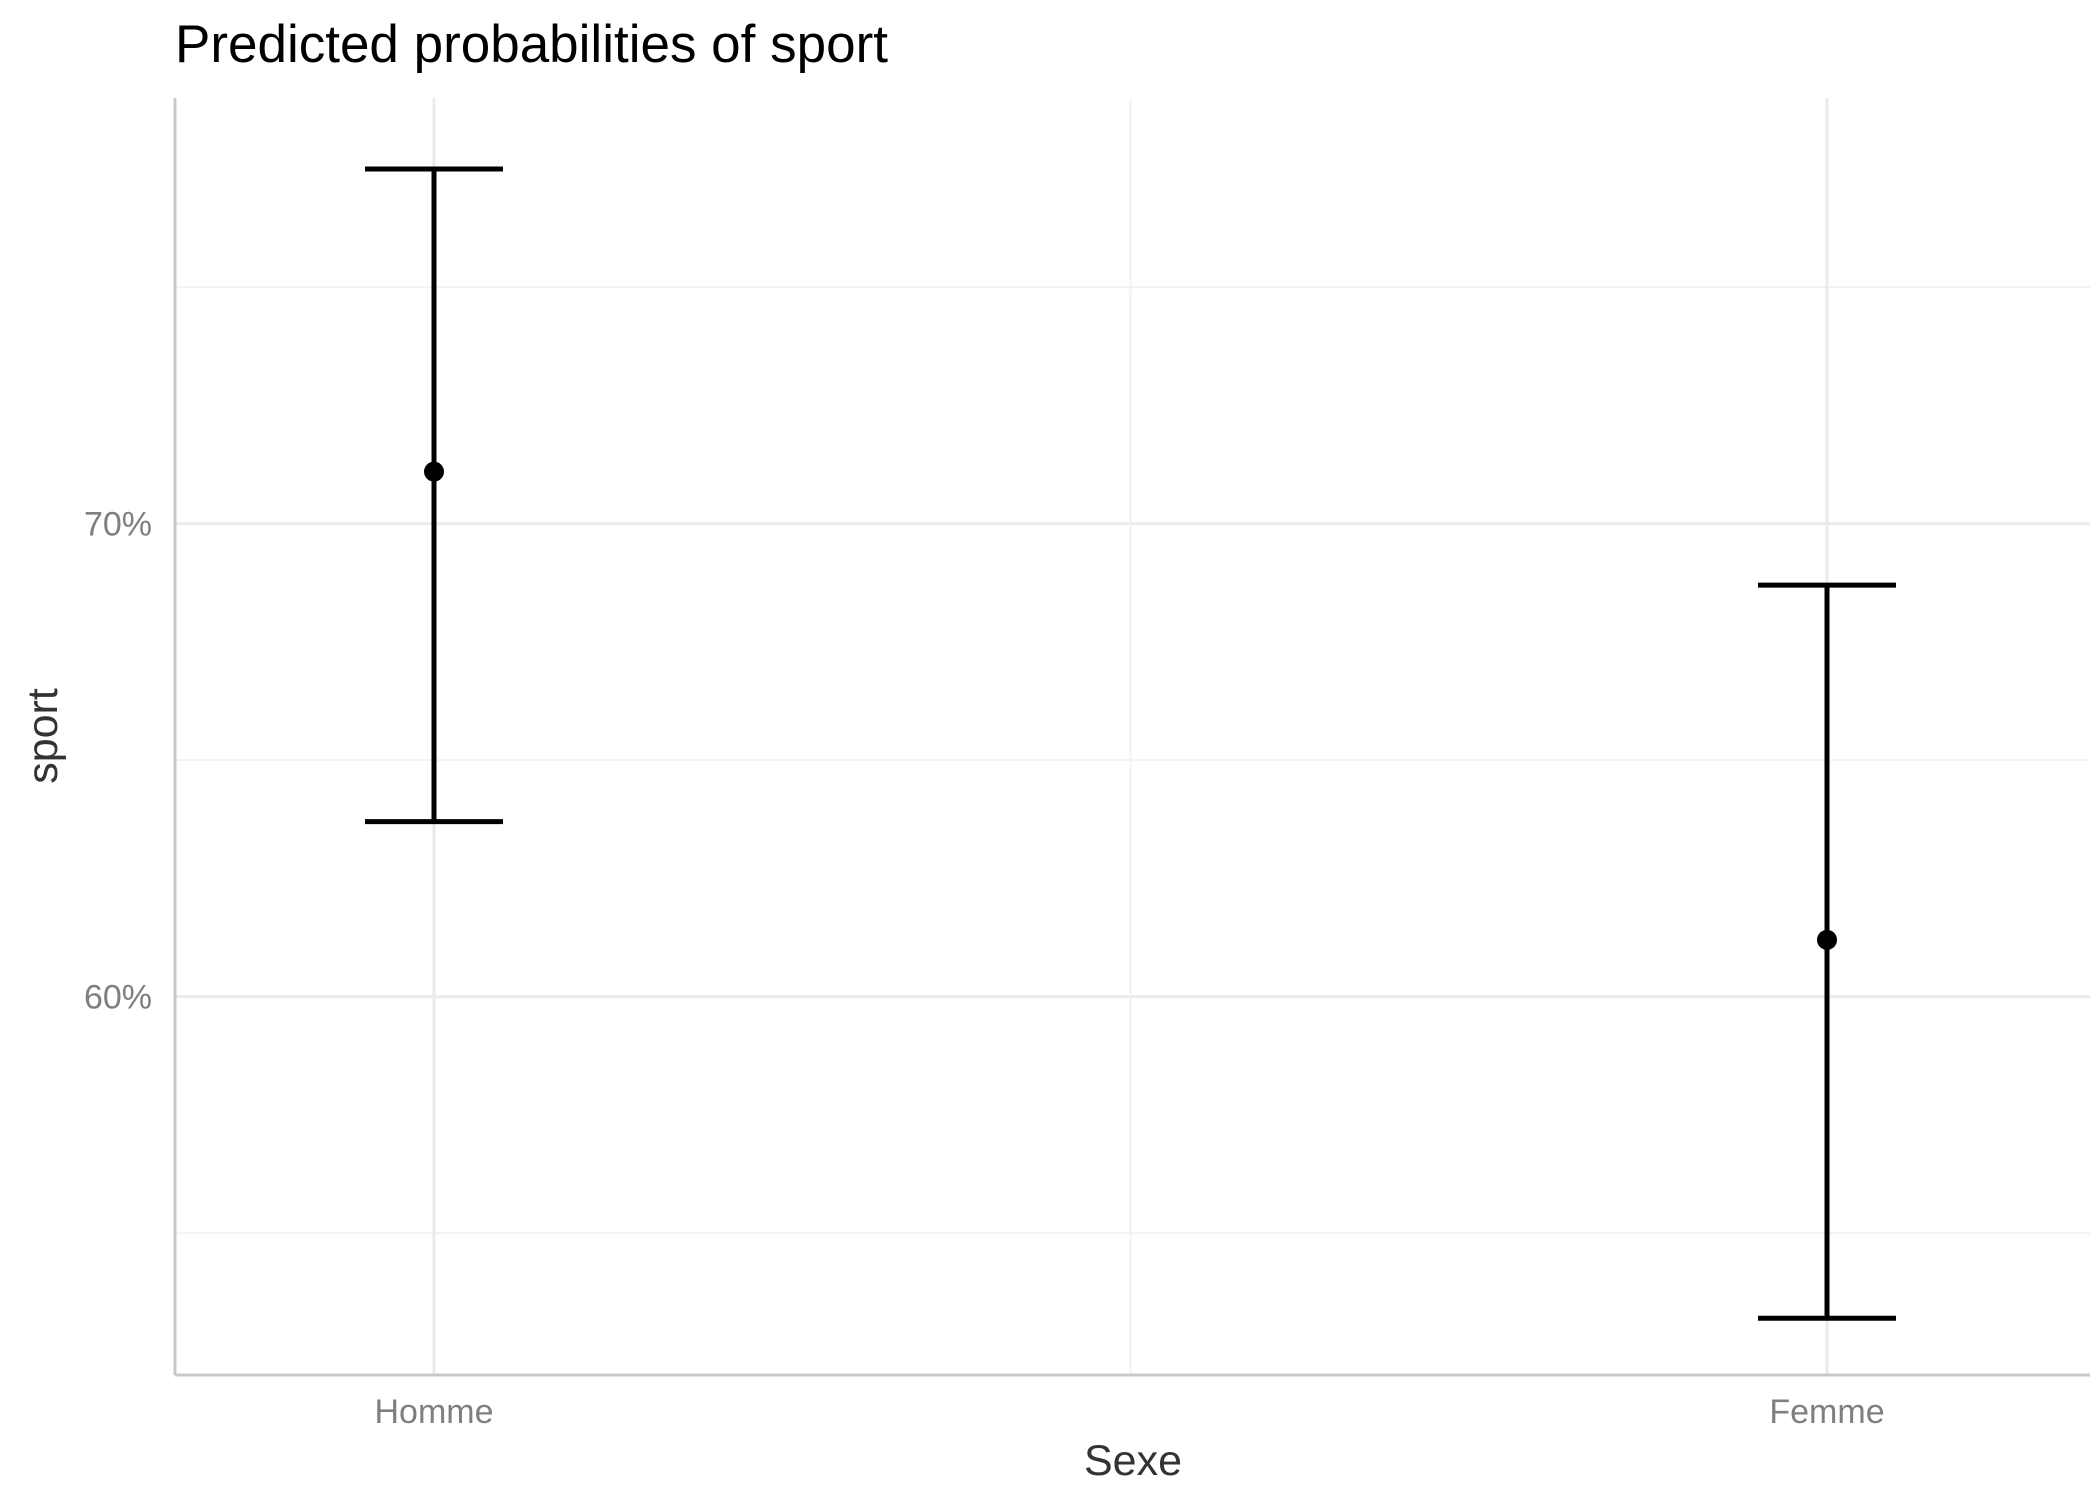 This screenshot has height=1500, width=2100. Describe the element at coordinates (1827, 939) in the screenshot. I see `data-point-femme` at that location.